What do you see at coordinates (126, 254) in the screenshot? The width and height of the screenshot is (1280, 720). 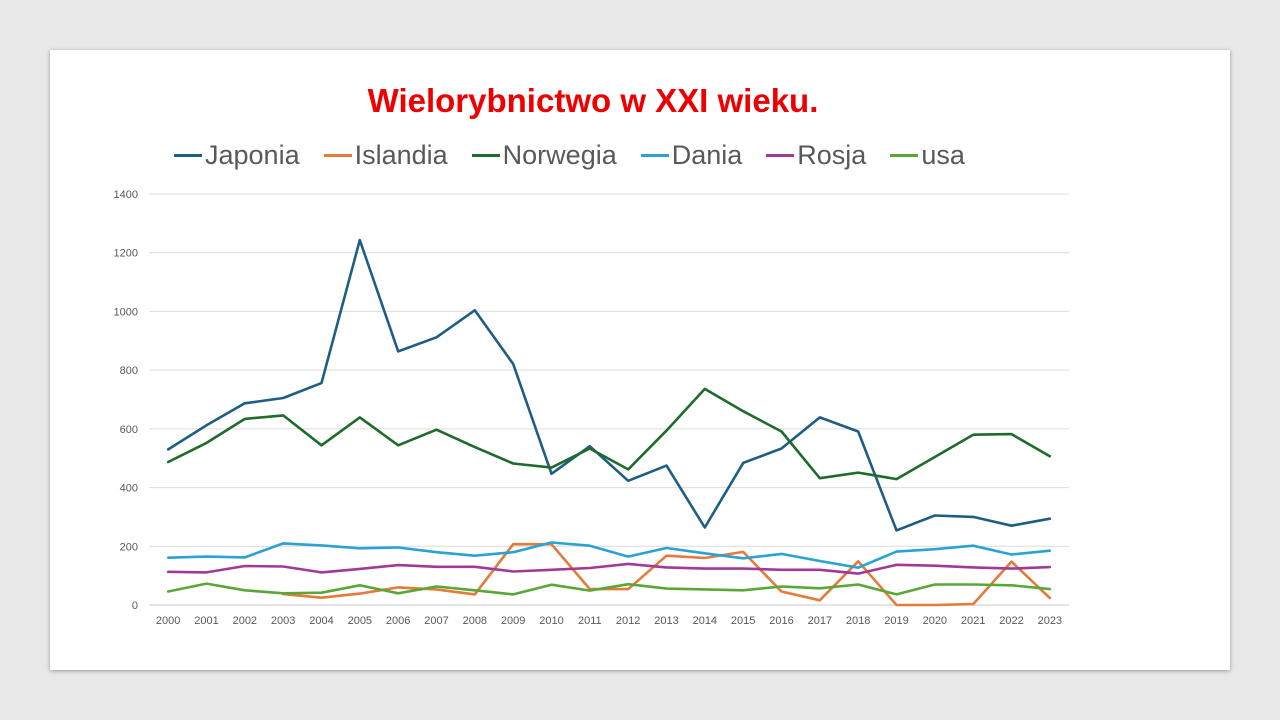 I see `y-tick-label: 1200` at bounding box center [126, 254].